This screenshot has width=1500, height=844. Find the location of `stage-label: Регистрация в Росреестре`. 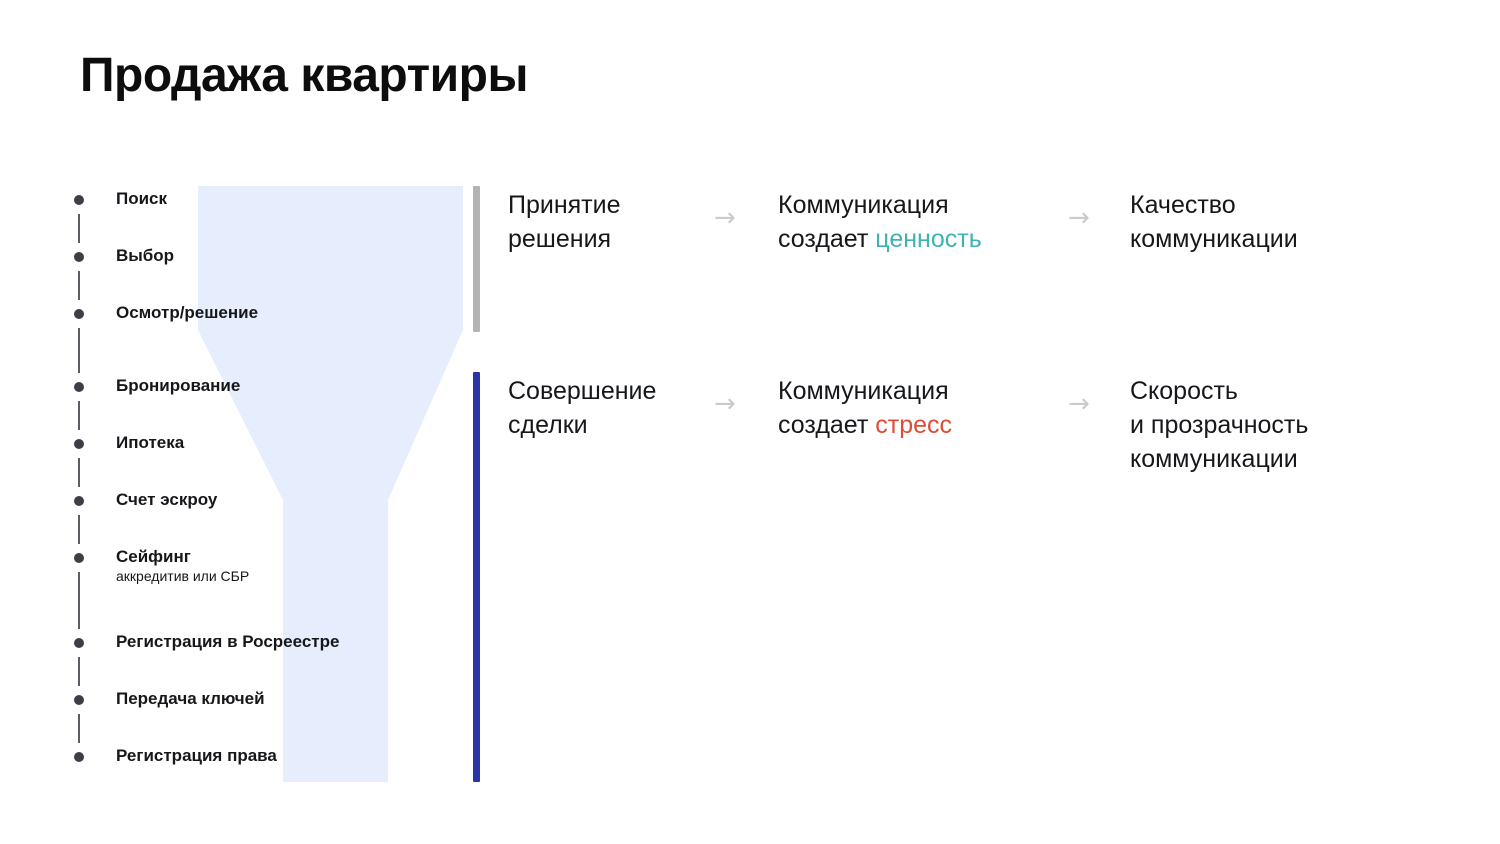

stage-label: Регистрация в Росреестре is located at coordinates (228, 641).